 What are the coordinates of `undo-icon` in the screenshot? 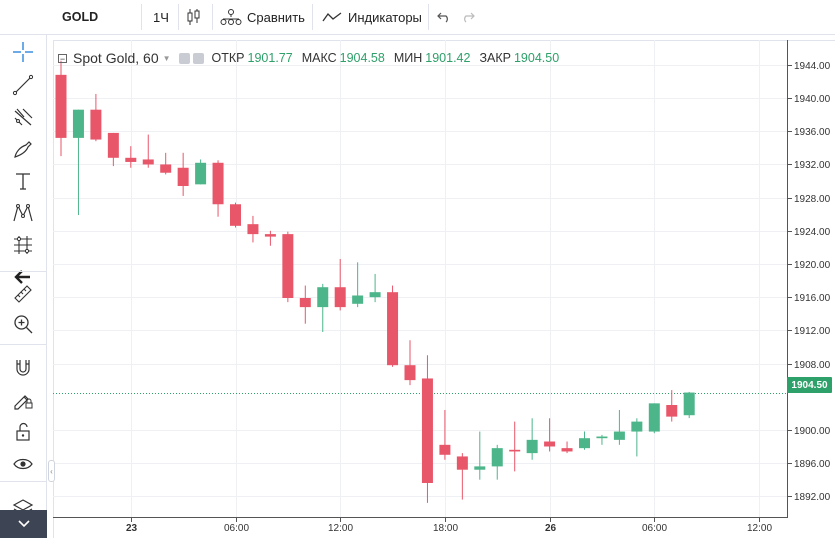 It's located at (442, 17).